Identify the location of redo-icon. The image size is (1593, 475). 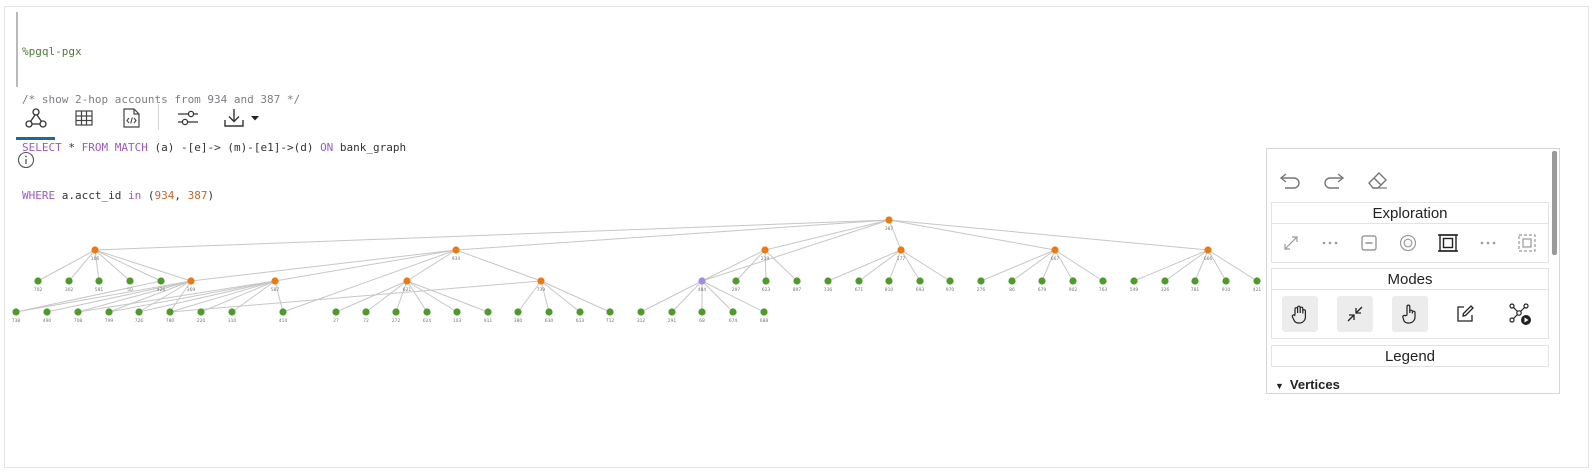
(1334, 180).